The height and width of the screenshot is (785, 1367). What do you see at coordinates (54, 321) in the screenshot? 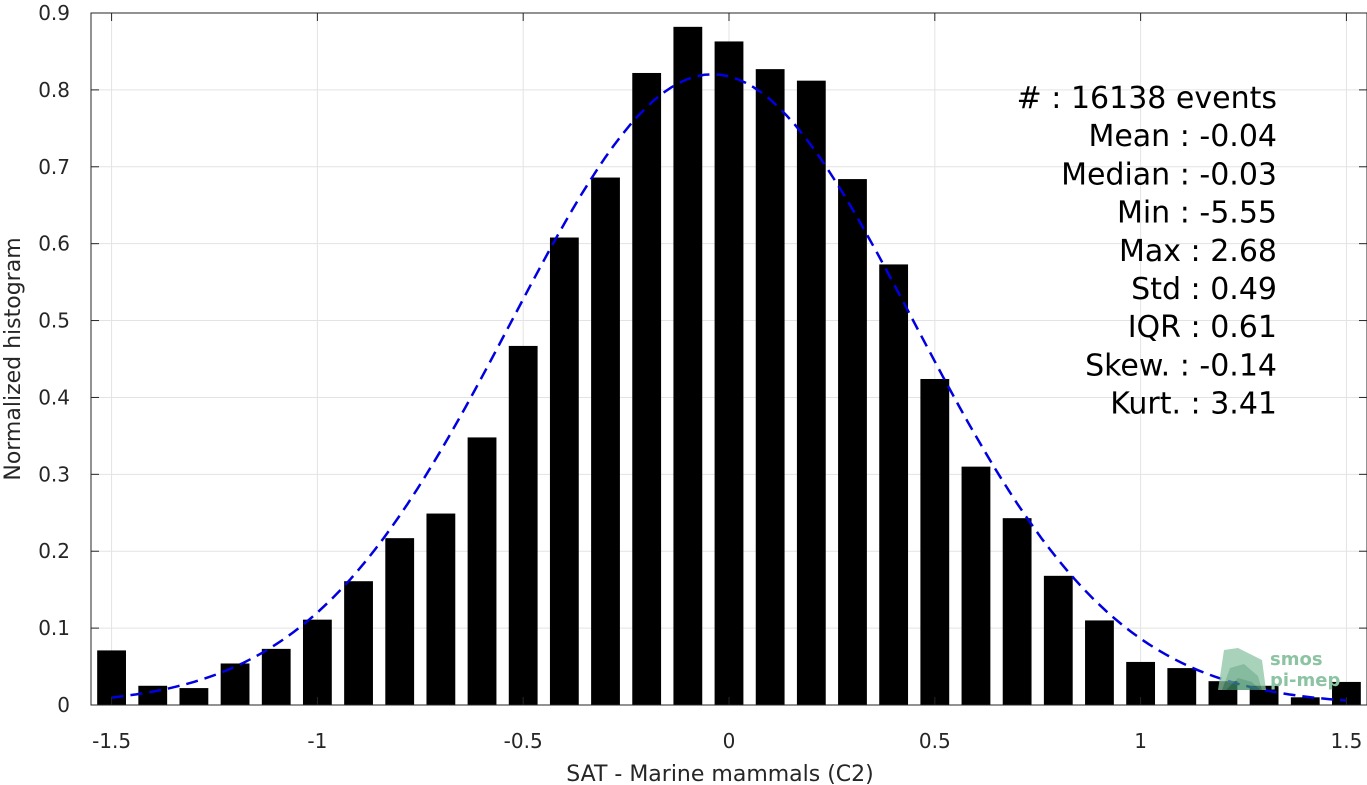
I see `y-tick-label: 0.5` at bounding box center [54, 321].